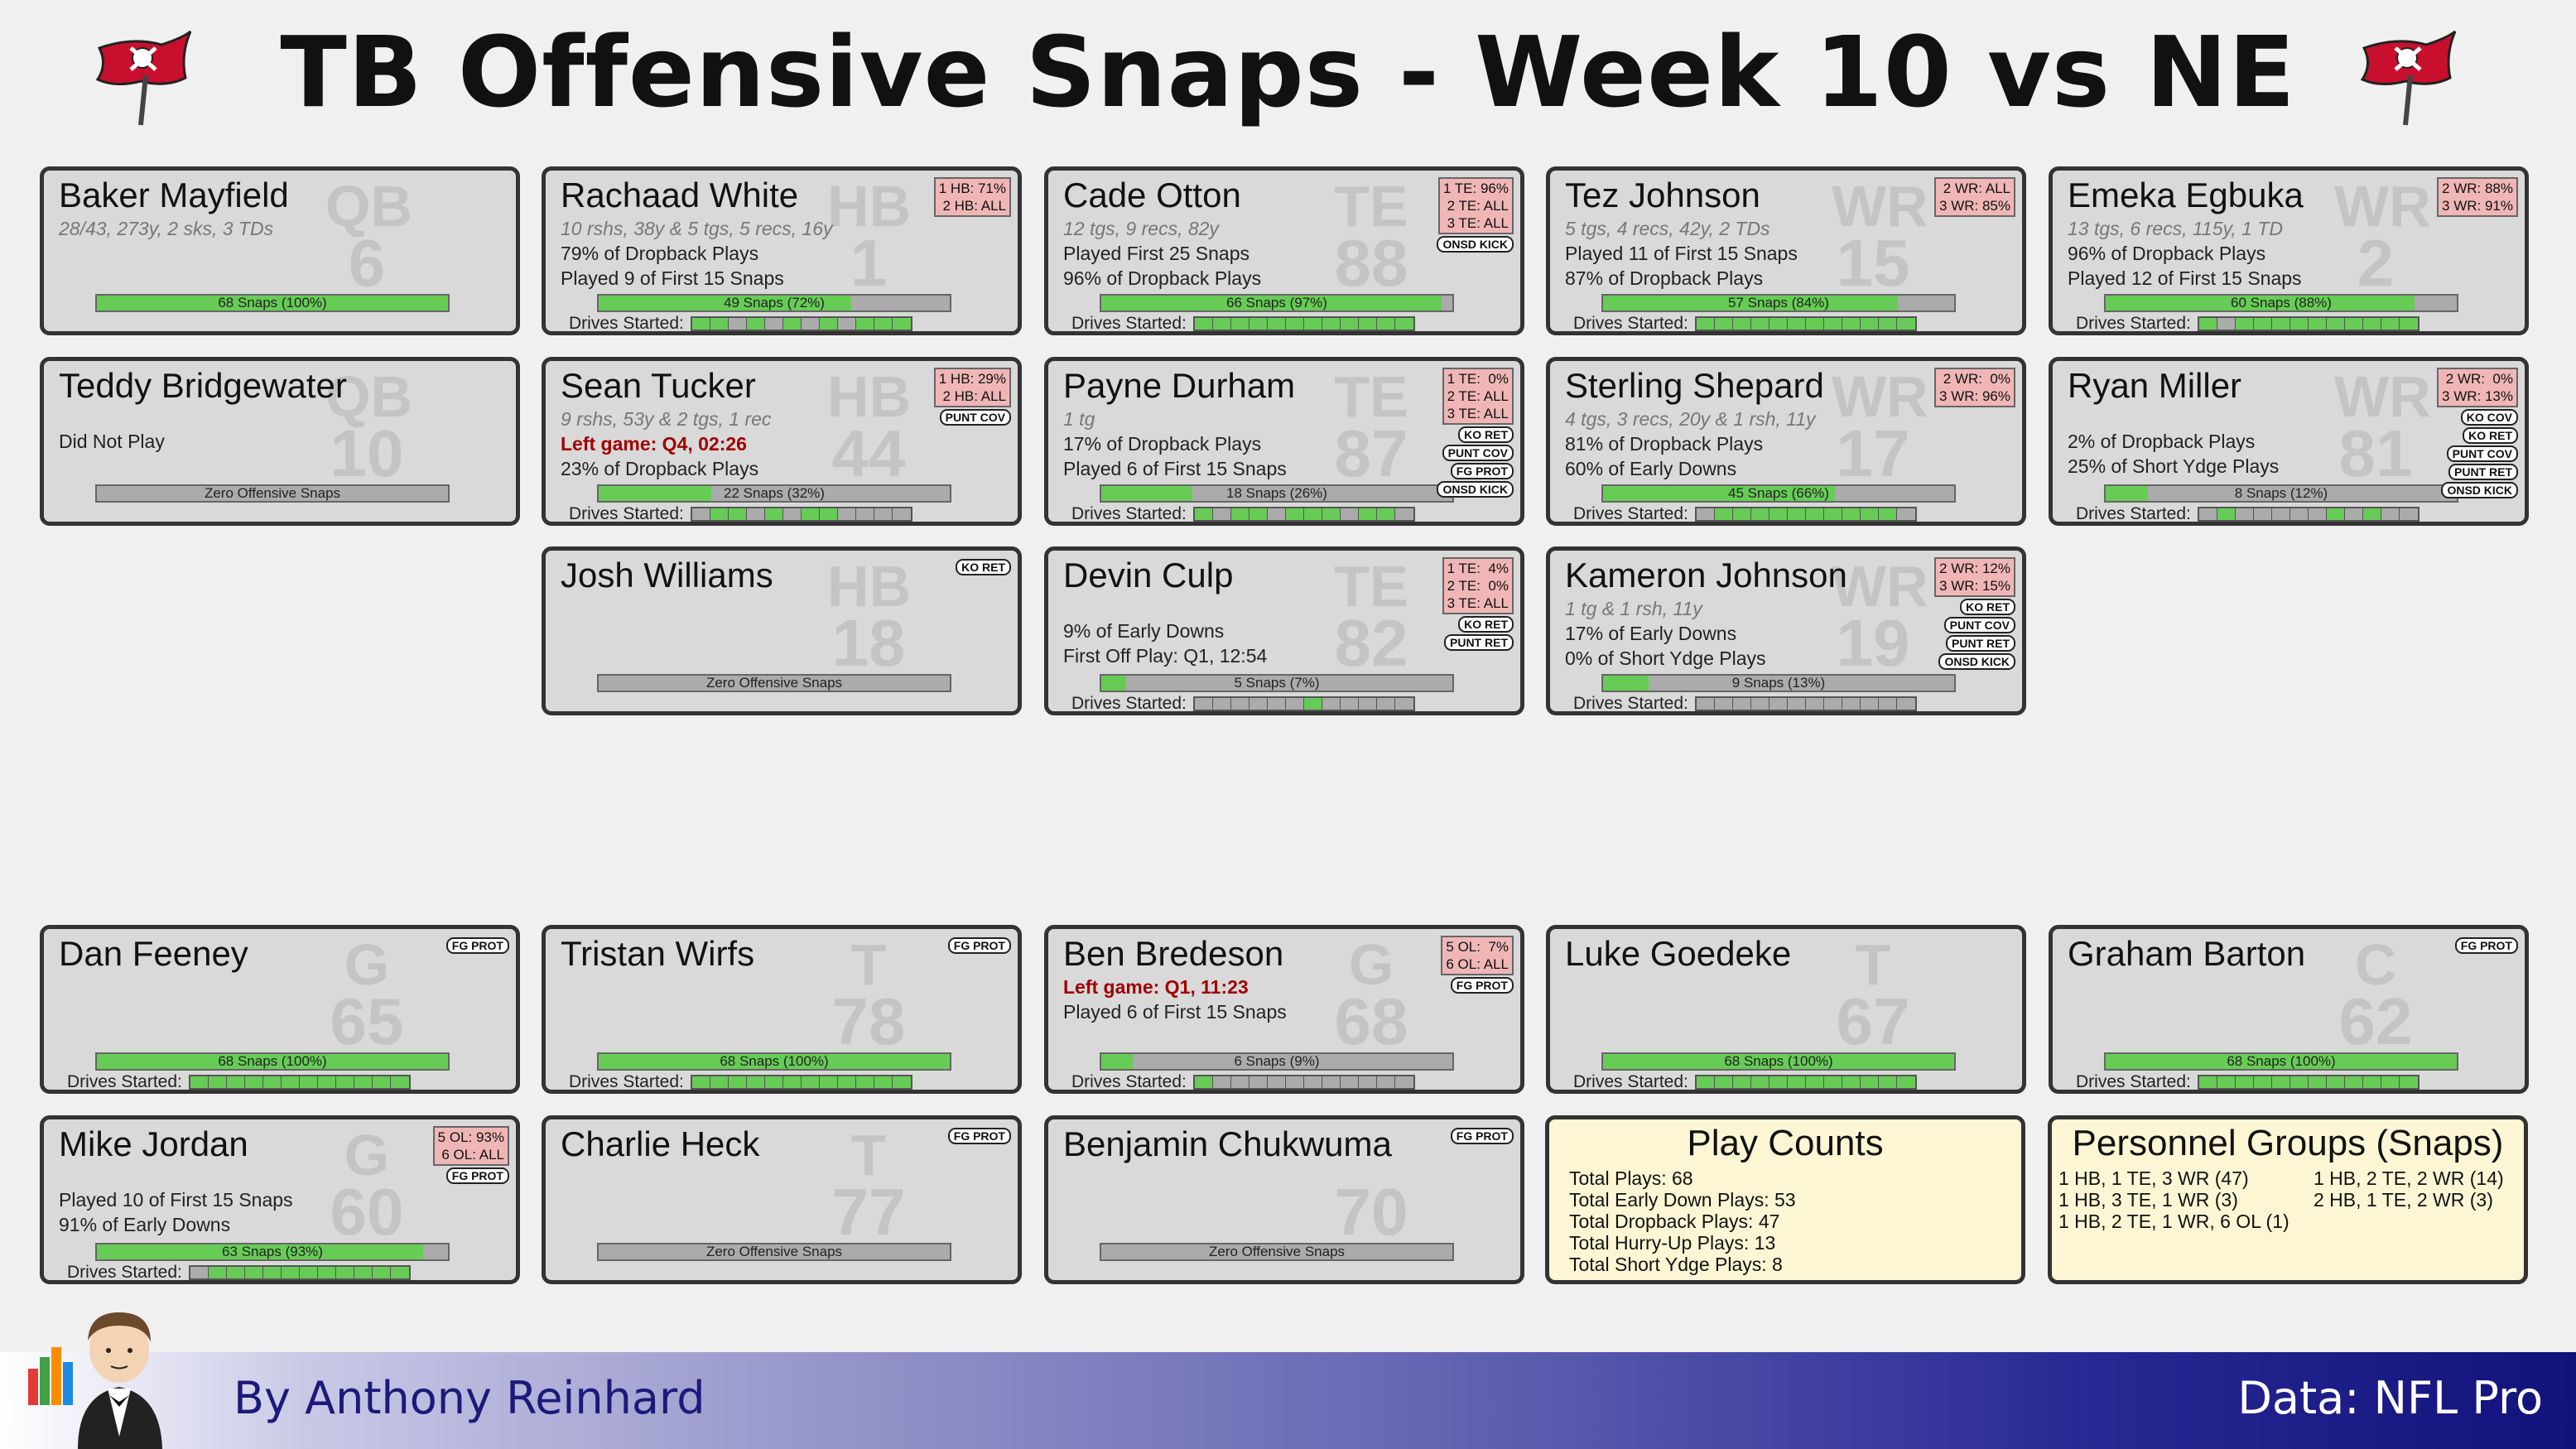  What do you see at coordinates (1664, 444) in the screenshot?
I see `usage-line: 81% of Dropback Plays` at bounding box center [1664, 444].